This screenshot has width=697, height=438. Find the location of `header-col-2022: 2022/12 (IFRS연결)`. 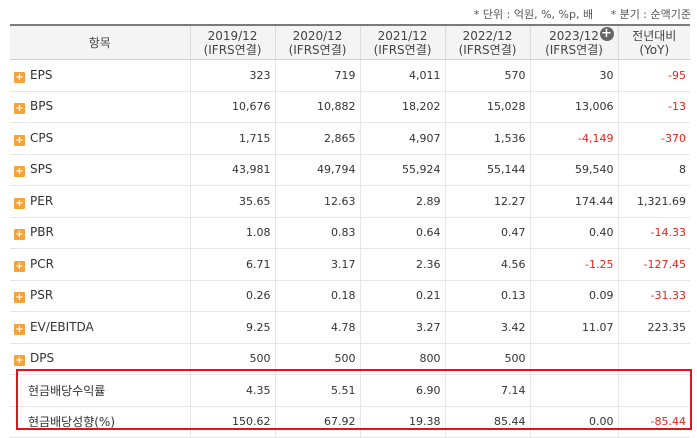

header-col-2022: 2022/12 (IFRS연결) is located at coordinates (487, 42).